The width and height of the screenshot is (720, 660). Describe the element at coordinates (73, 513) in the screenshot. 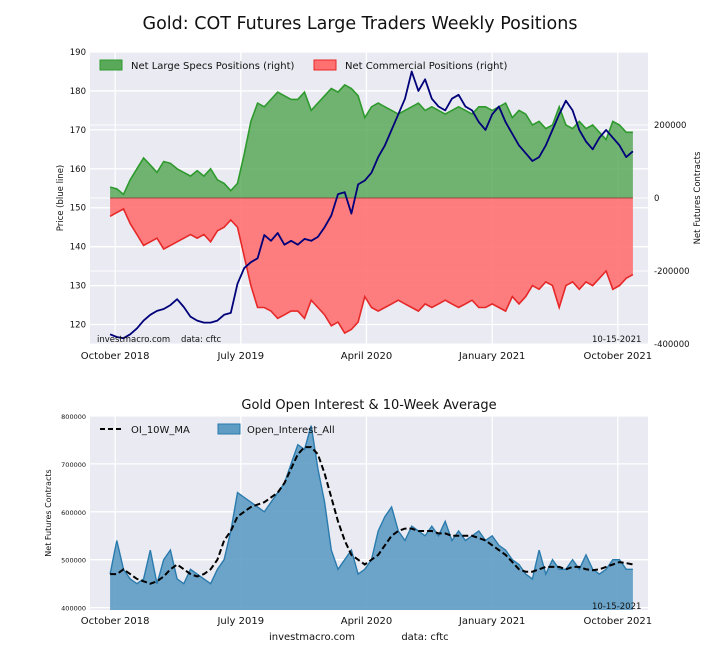

I see `bottom-y-tick-label: 600000` at that location.